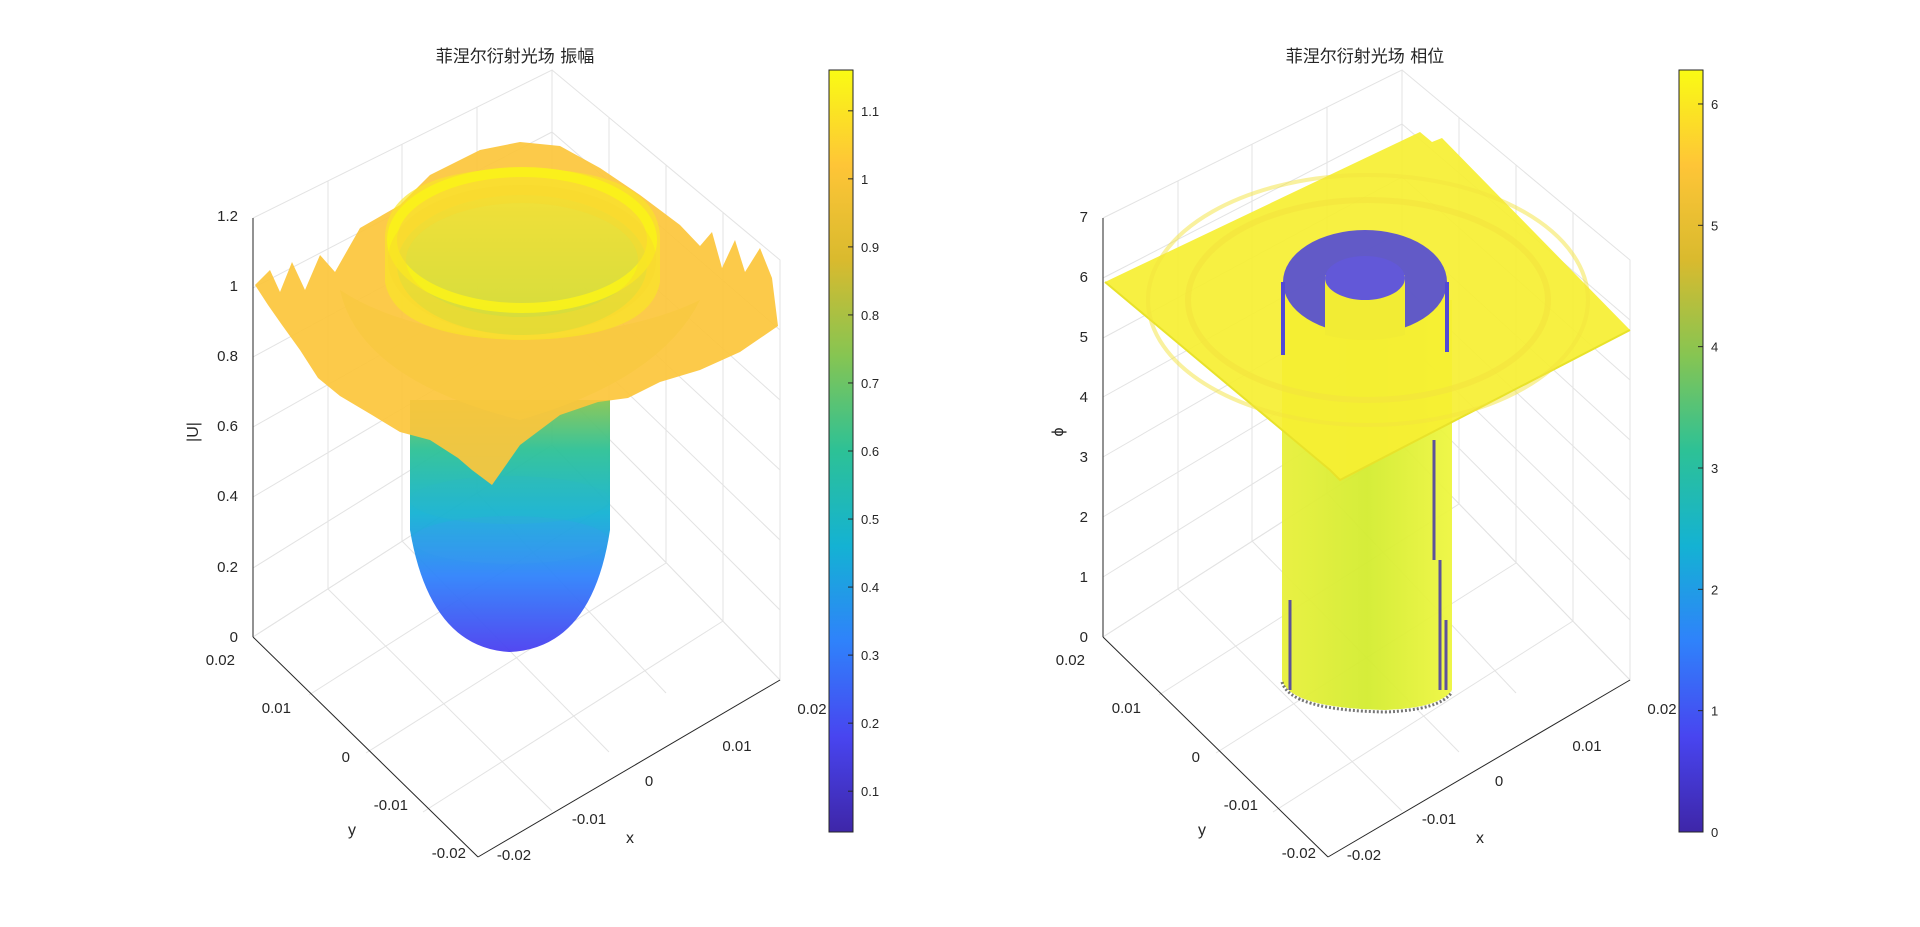 The height and width of the screenshot is (927, 1920). I want to click on amplitude-colorbar: 0.1 0.2 0.3 0.4 0.5 0.6 0.7 0.8 0.9 1 1.1, so click(853, 451).